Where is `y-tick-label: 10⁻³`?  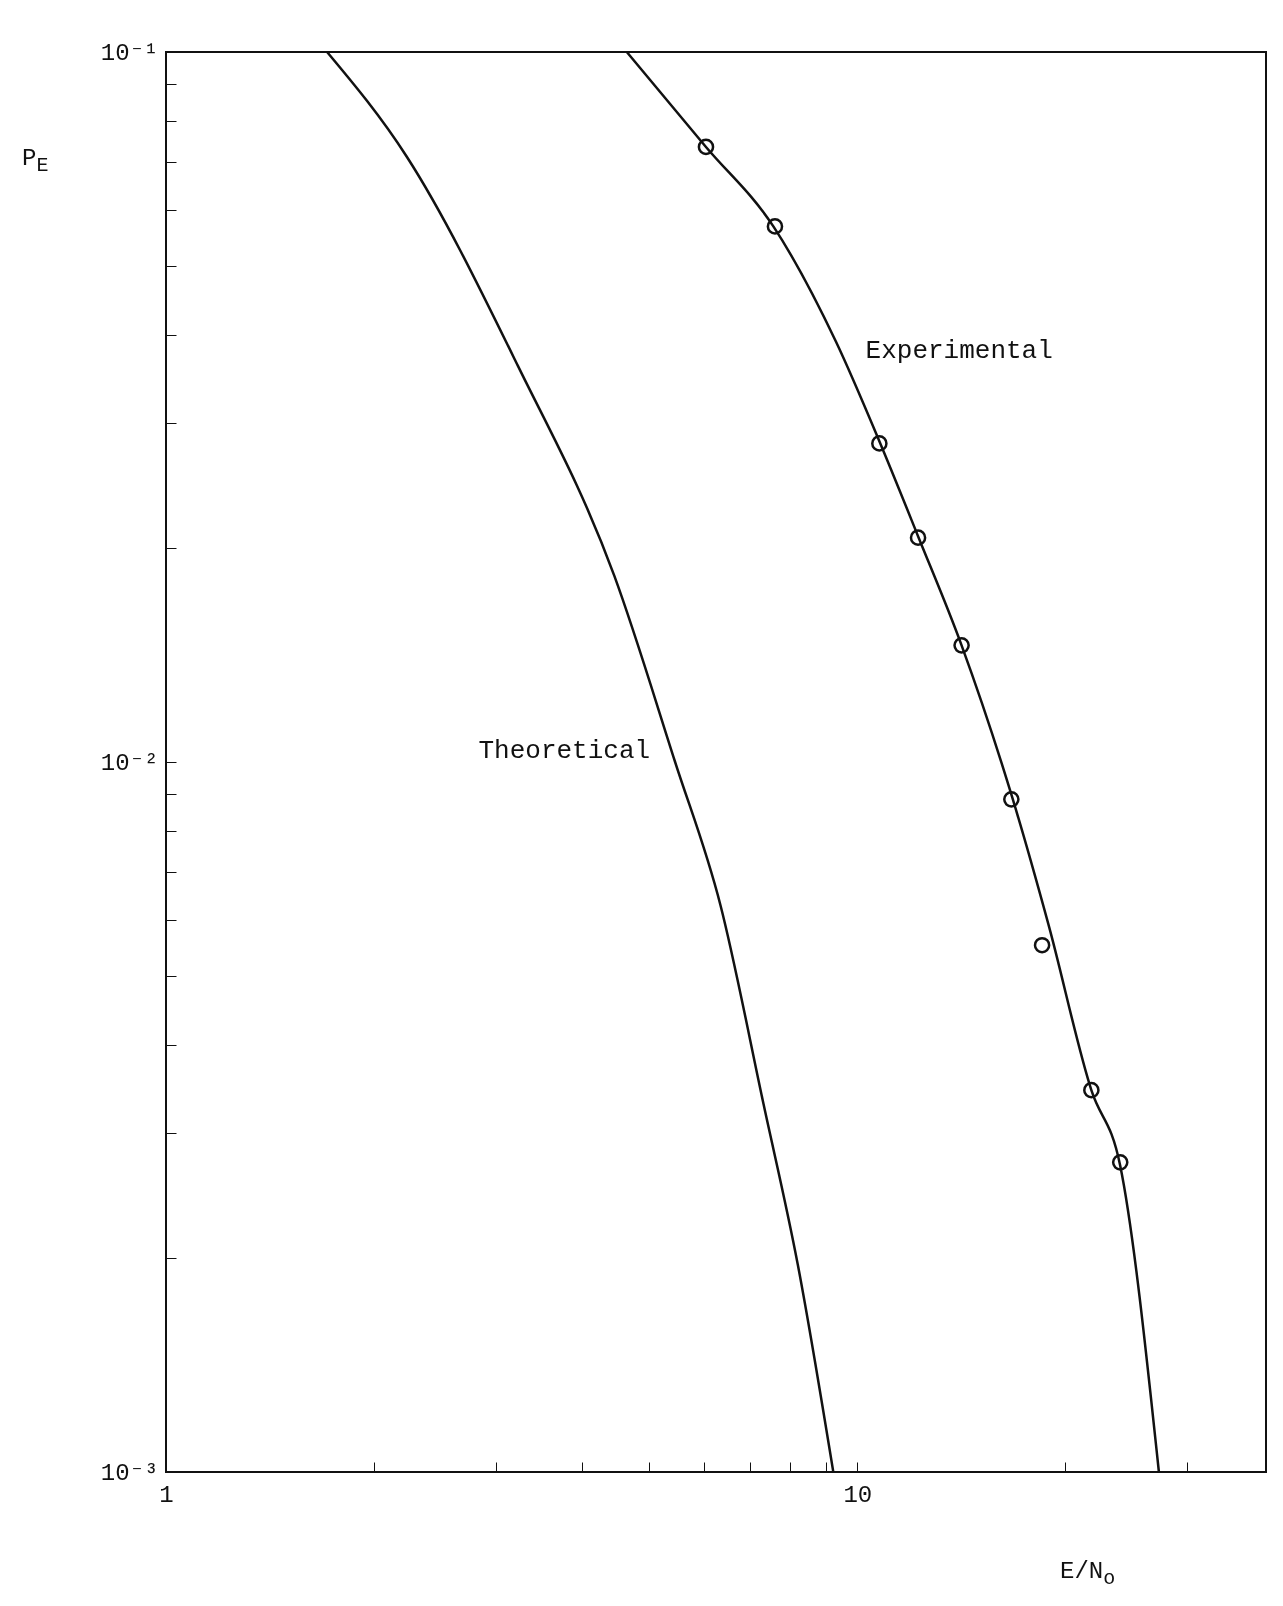
y-tick-label: 10⁻³ is located at coordinates (129, 1473).